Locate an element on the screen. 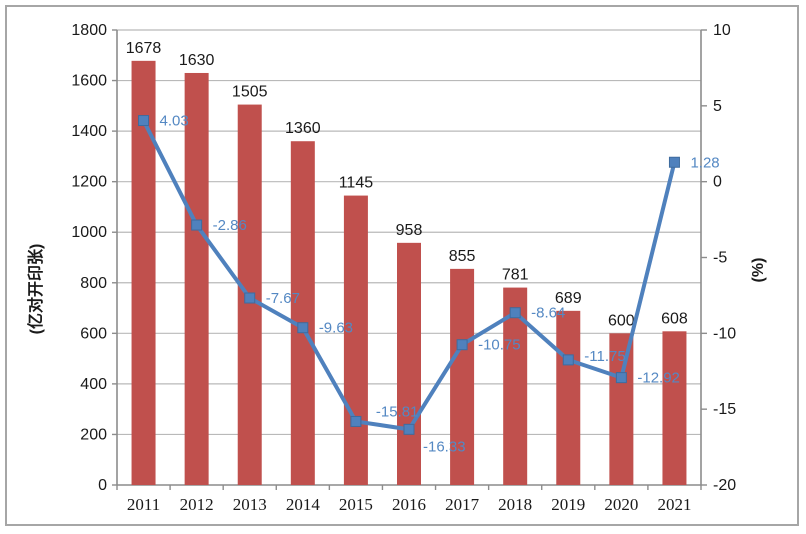  line-label-2018: -8.64 is located at coordinates (548, 313).